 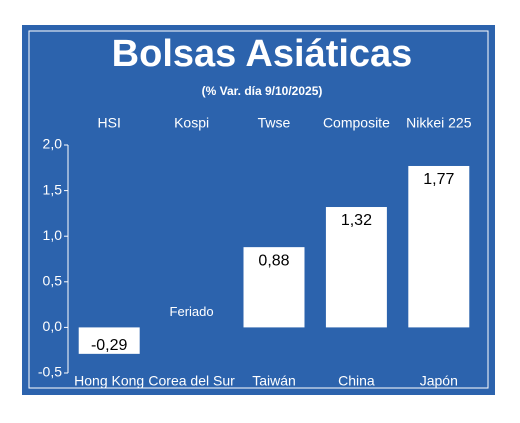 I want to click on top-label: HSI, so click(x=109, y=123).